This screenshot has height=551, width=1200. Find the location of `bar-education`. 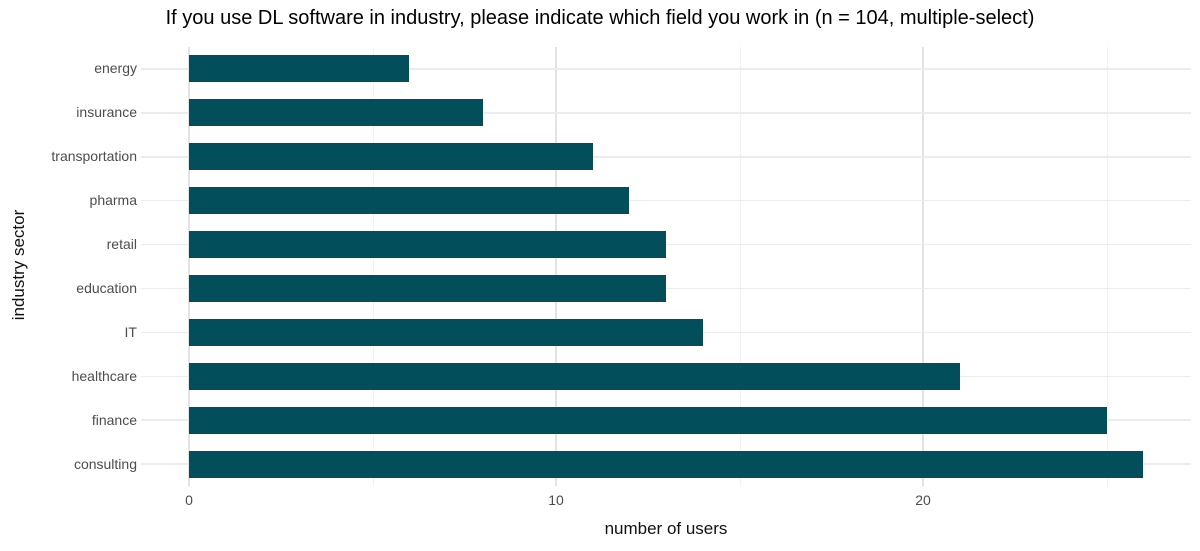

bar-education is located at coordinates (428, 288).